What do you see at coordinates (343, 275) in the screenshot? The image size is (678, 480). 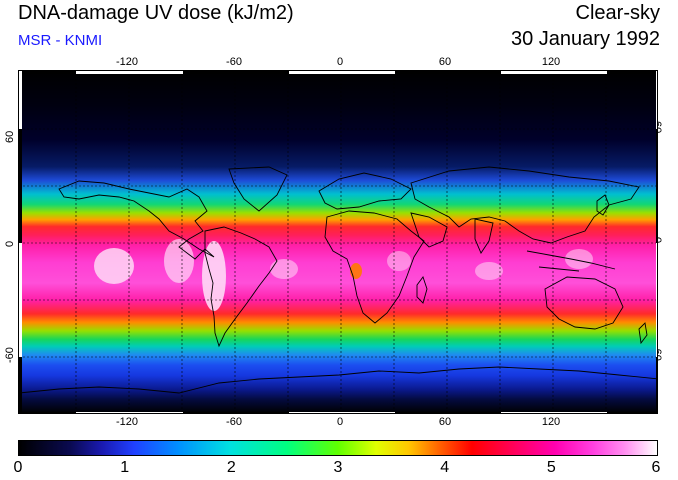 I see `high-dose-areas` at bounding box center [343, 275].